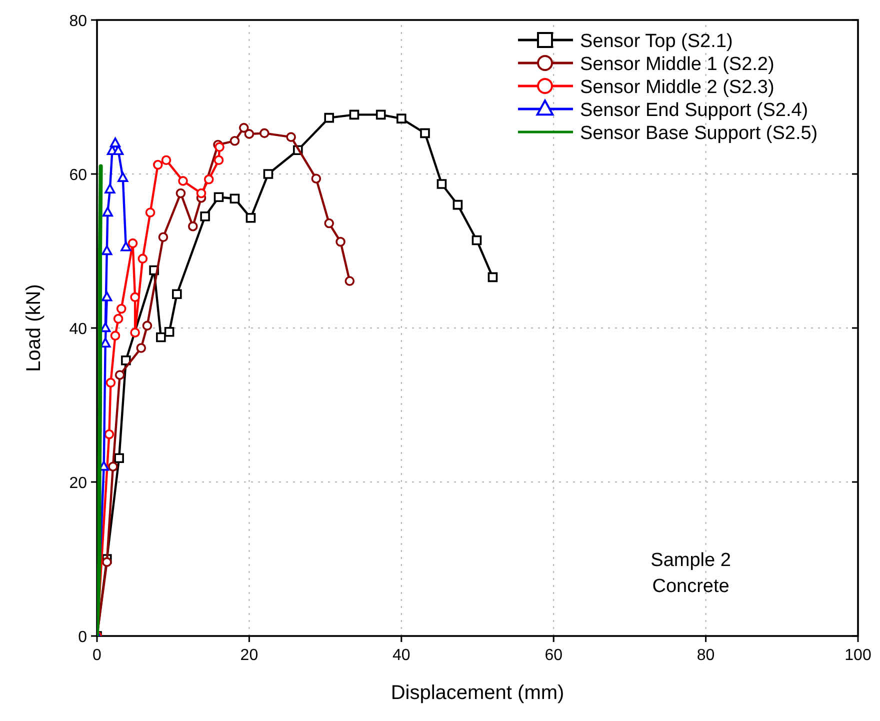 This screenshot has height=721, width=880. Describe the element at coordinates (699, 133) in the screenshot. I see `legend-label: Sensor Base Support (S2.5)` at that location.